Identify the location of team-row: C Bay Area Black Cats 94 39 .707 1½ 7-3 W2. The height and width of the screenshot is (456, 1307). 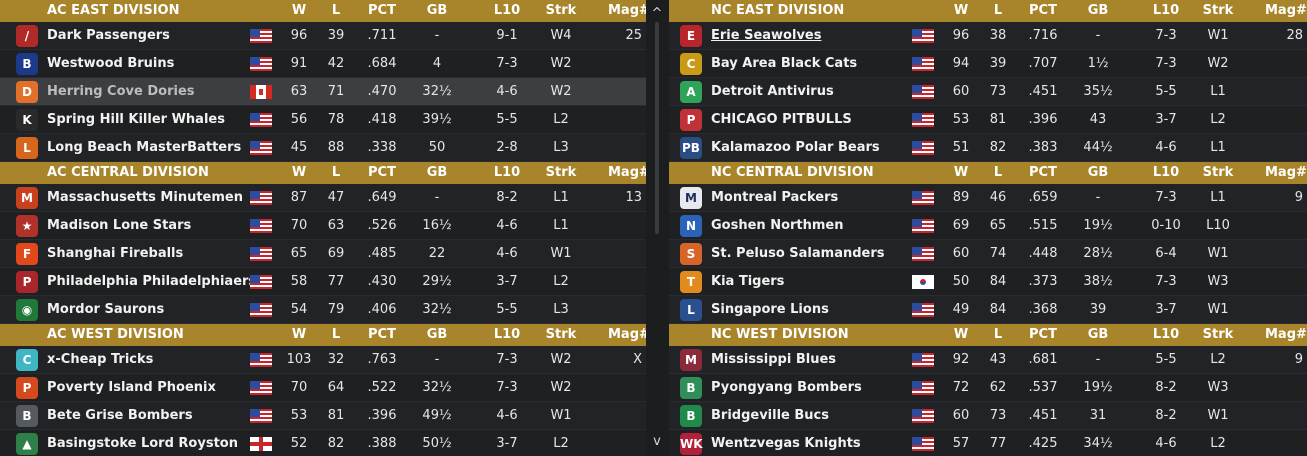
(988, 64).